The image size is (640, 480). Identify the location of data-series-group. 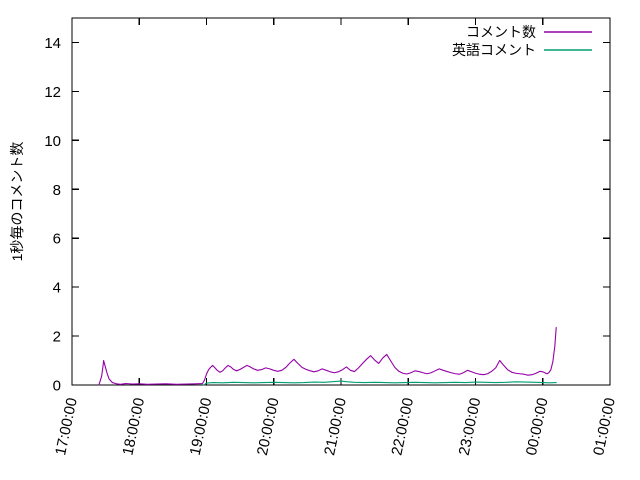
(327, 356).